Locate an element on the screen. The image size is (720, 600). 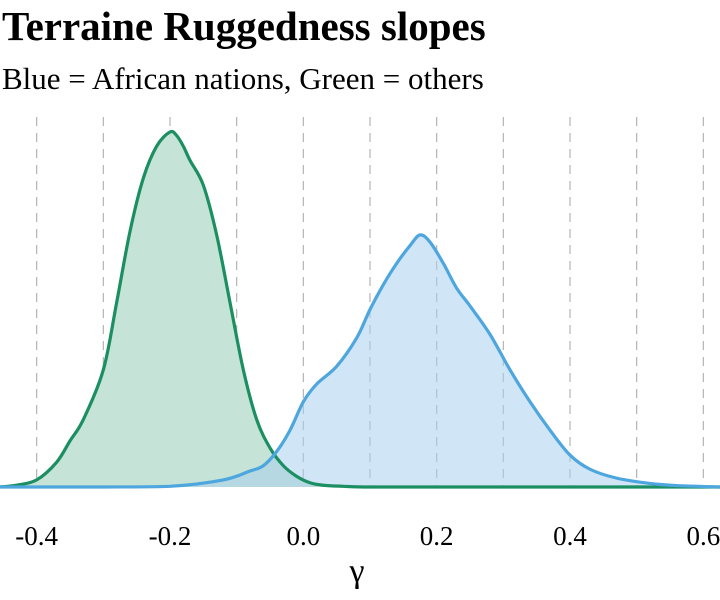
x-axis-label: γ is located at coordinates (356, 571).